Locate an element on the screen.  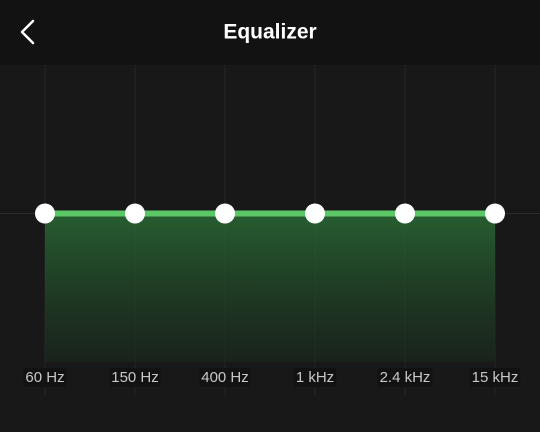
x-tick-label: 2.4 kHz is located at coordinates (405, 377).